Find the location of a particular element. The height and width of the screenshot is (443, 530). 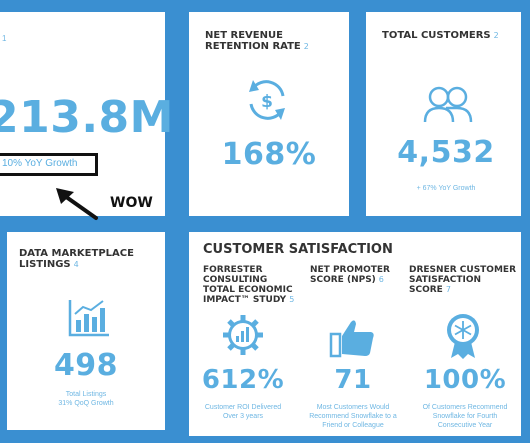

people-icon is located at coordinates (448, 104).